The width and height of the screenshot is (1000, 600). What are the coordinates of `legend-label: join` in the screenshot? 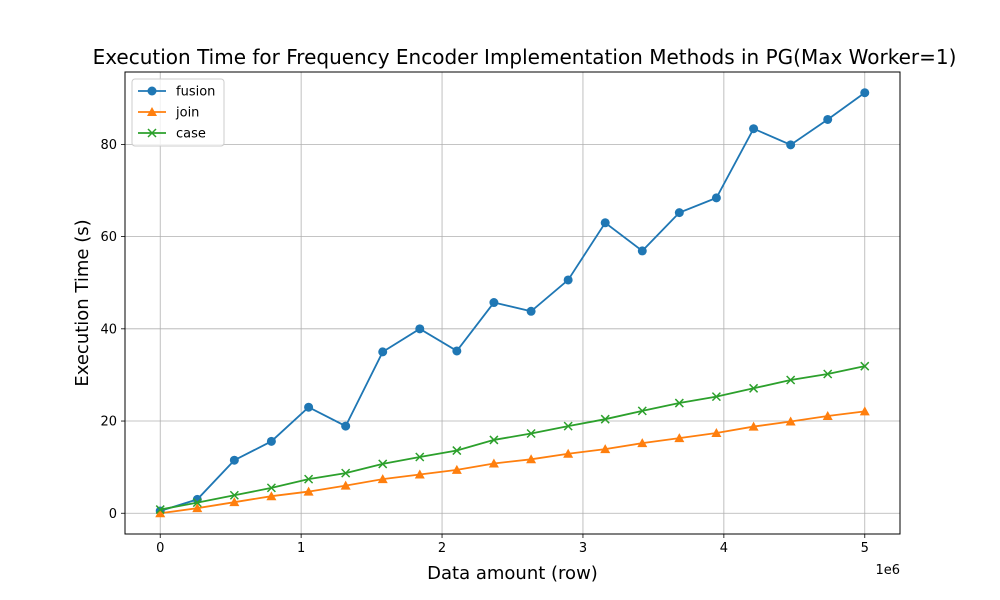 It's located at (187, 113).